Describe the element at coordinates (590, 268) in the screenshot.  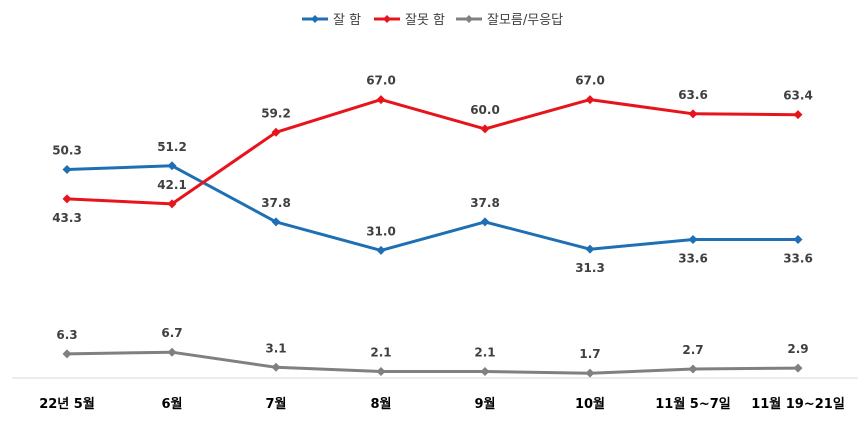
I see `series-1-data-label: 31.3` at that location.